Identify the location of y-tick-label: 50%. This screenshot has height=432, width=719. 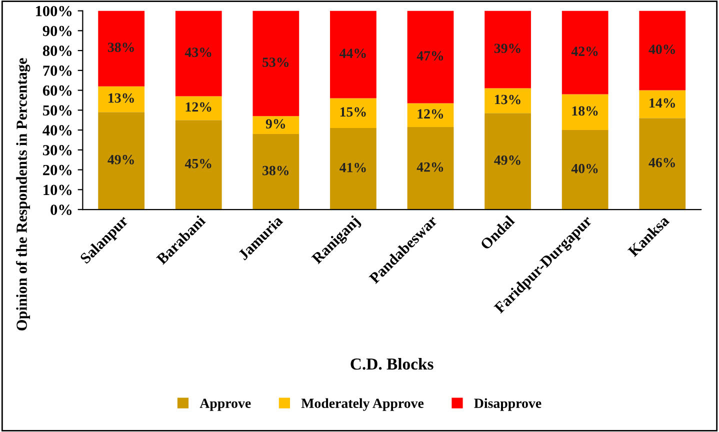
(57, 110).